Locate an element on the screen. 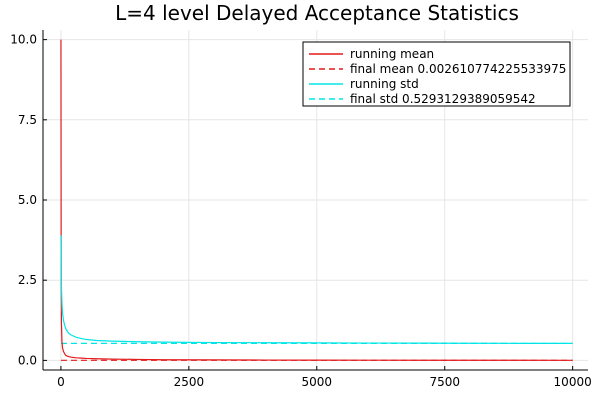  chart-title: L=4 level Delayed Acceptance Statistics is located at coordinates (317, 13).